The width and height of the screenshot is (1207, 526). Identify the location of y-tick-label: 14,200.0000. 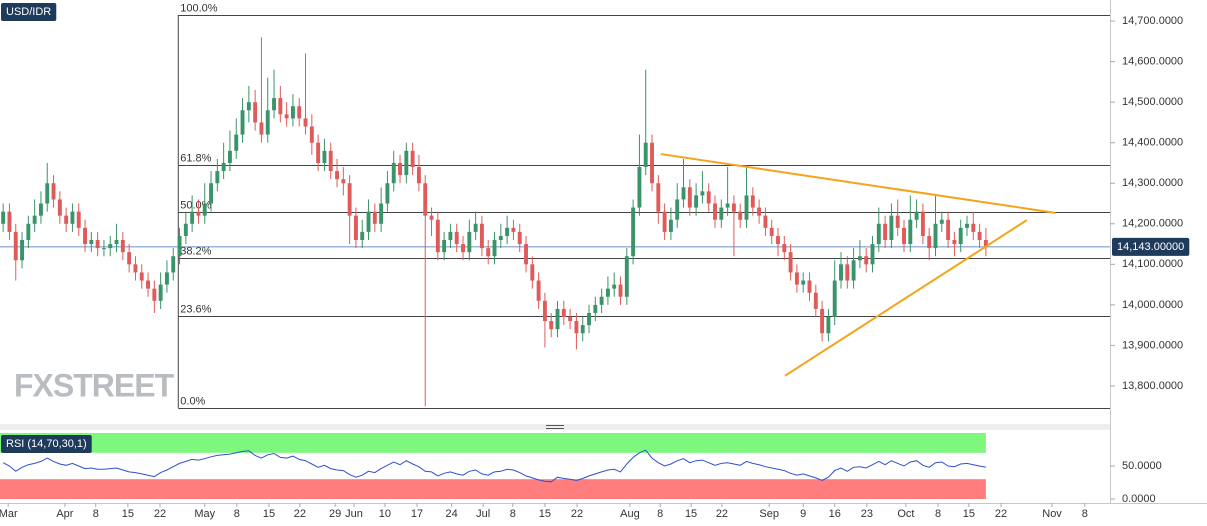
(1152, 224).